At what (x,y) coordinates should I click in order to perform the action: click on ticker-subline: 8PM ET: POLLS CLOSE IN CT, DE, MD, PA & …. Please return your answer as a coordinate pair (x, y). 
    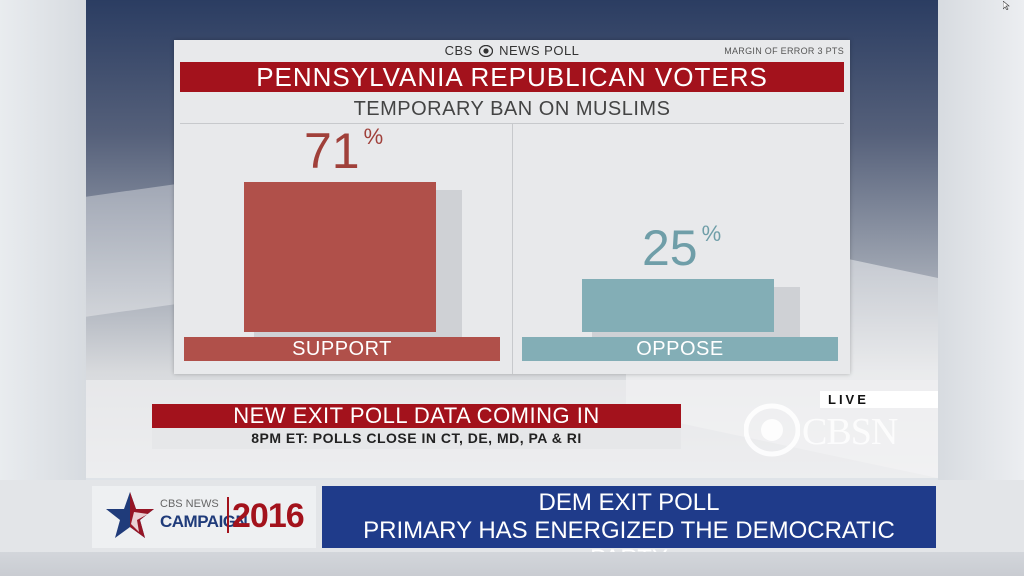
    Looking at the image, I should click on (416, 438).